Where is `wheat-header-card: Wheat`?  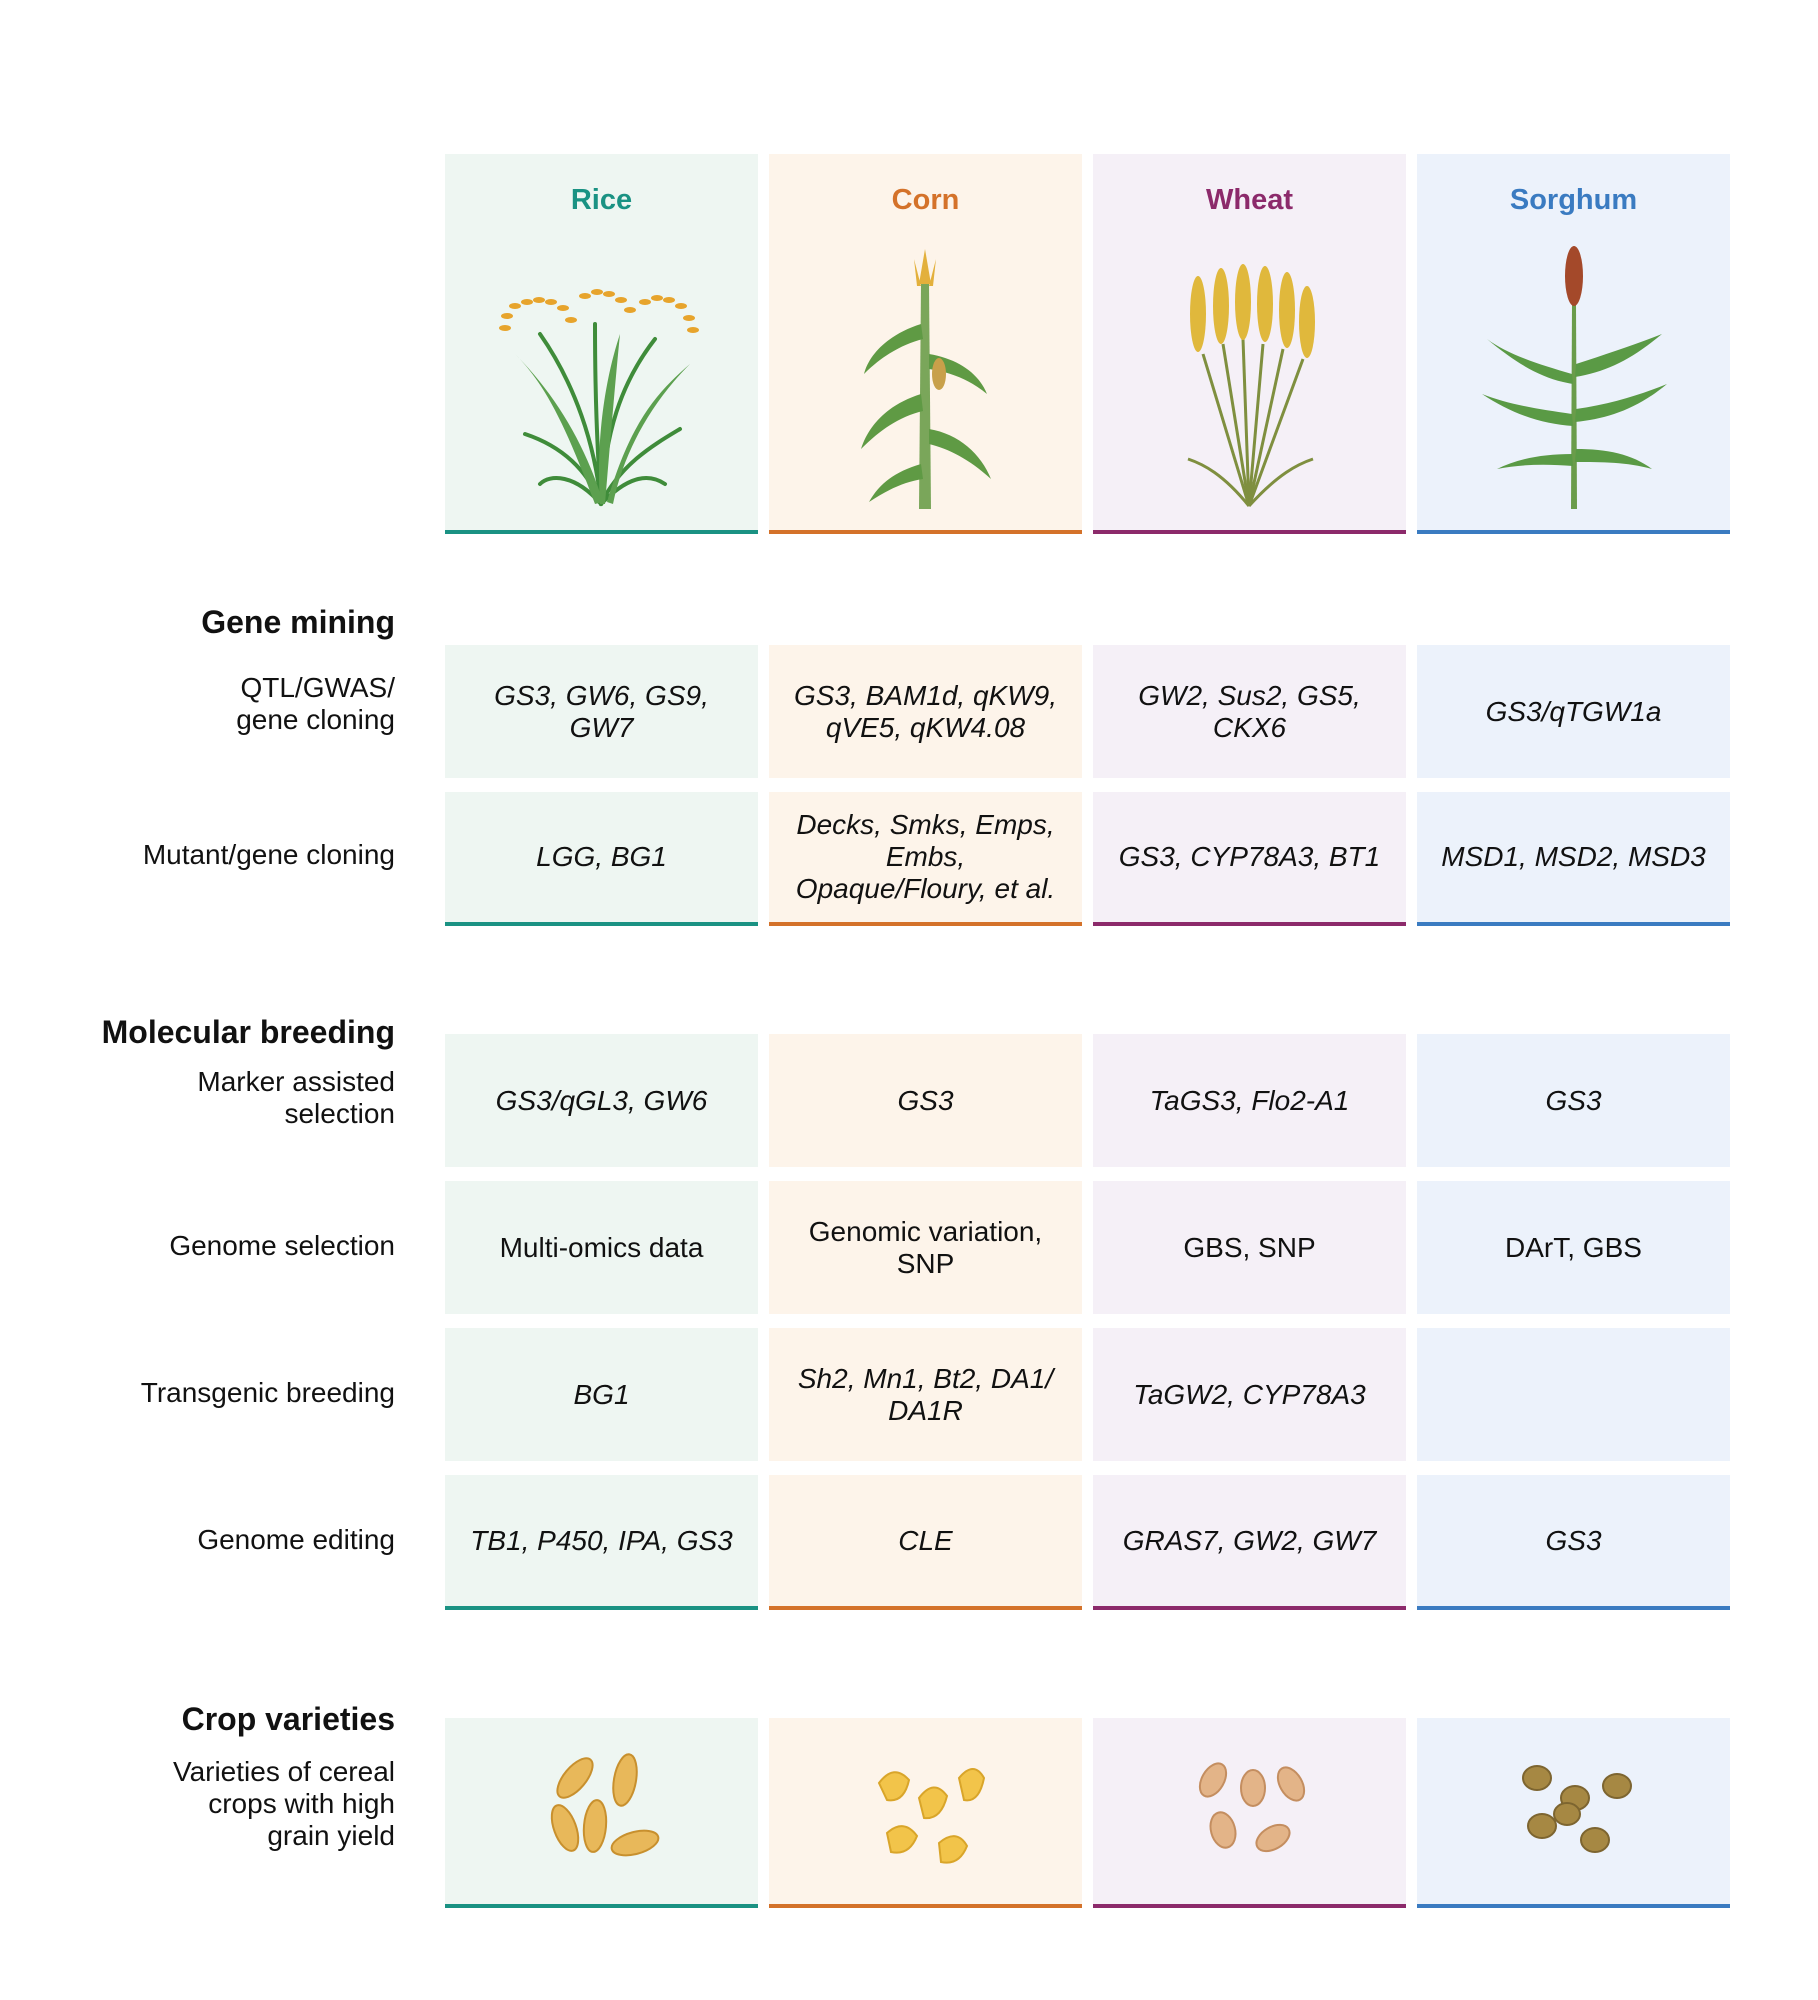
wheat-header-card: Wheat is located at coordinates (1249, 344).